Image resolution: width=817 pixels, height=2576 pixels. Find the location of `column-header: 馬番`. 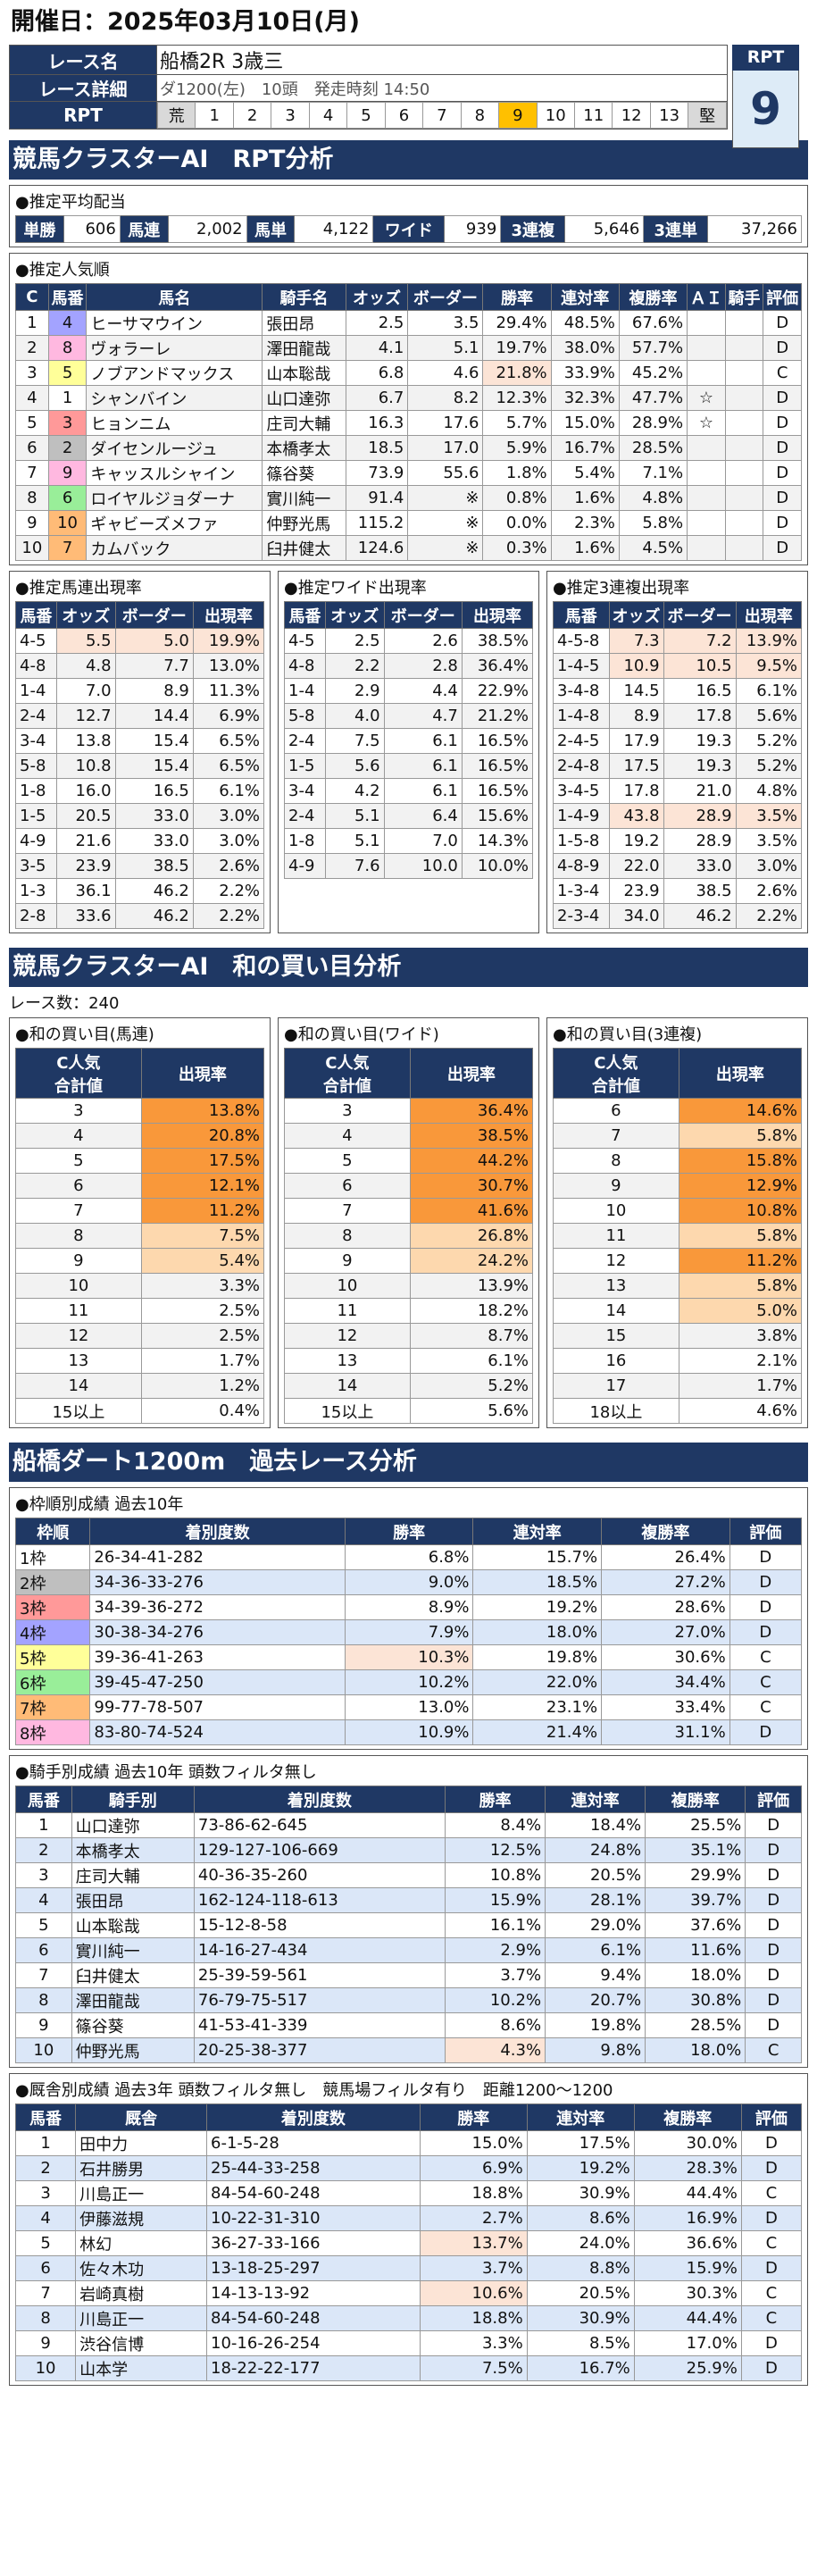

column-header: 馬番 is located at coordinates (581, 615).